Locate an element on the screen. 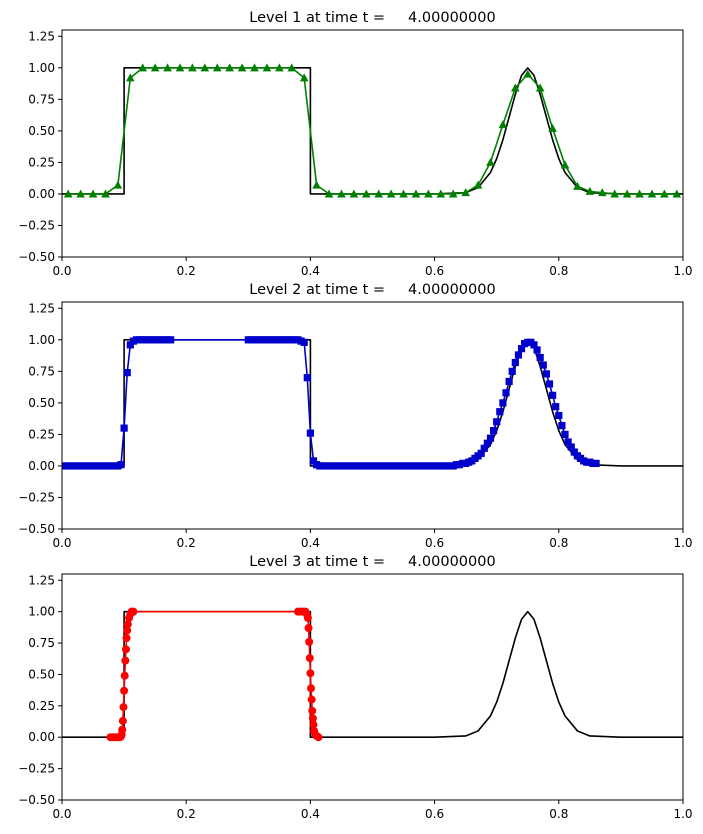  y-tick-label: −0.25 is located at coordinates (36, 225).